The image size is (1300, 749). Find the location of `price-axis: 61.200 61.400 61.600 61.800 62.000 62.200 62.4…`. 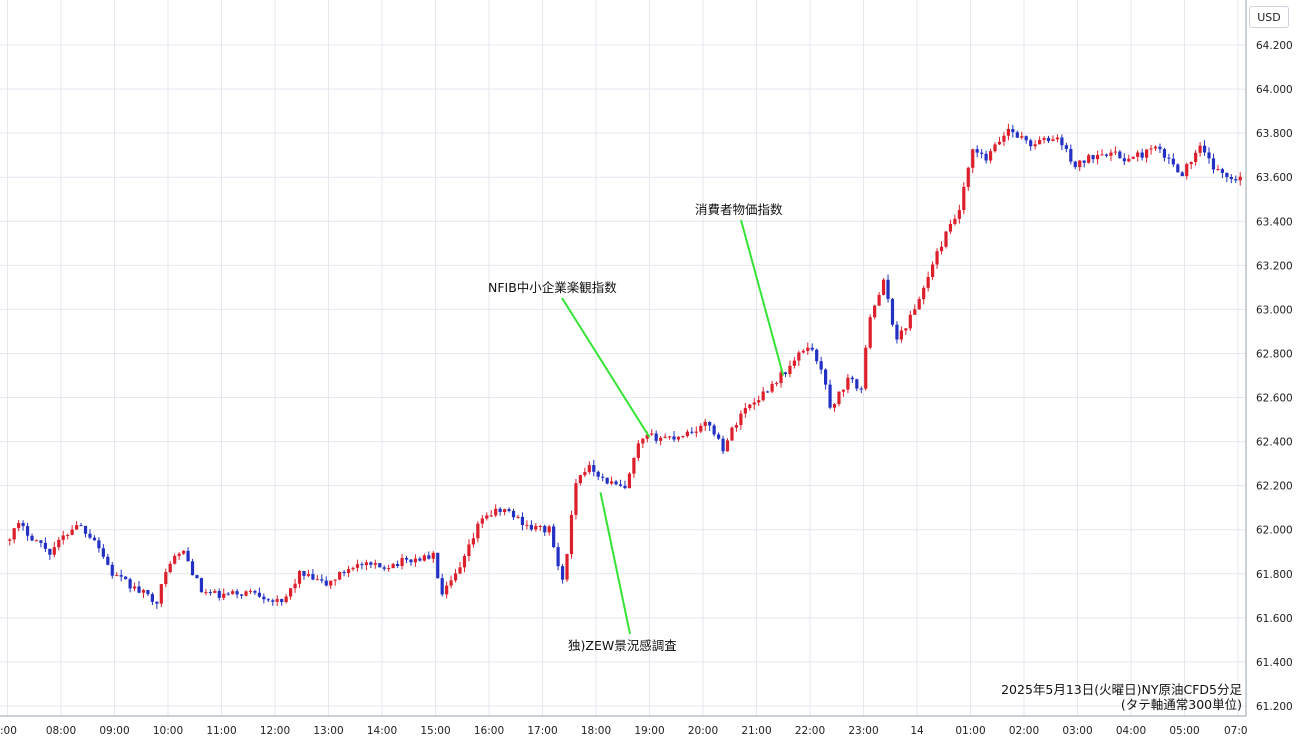

price-axis: 61.200 61.400 61.600 61.800 62.000 62.200 62.4… is located at coordinates (1274, 376).